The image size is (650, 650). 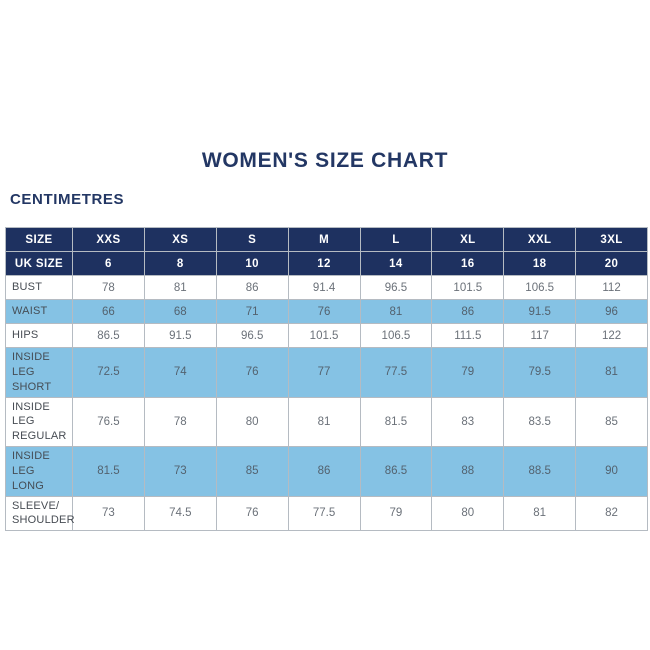 I want to click on uk-size-cell: 14, so click(x=396, y=263).